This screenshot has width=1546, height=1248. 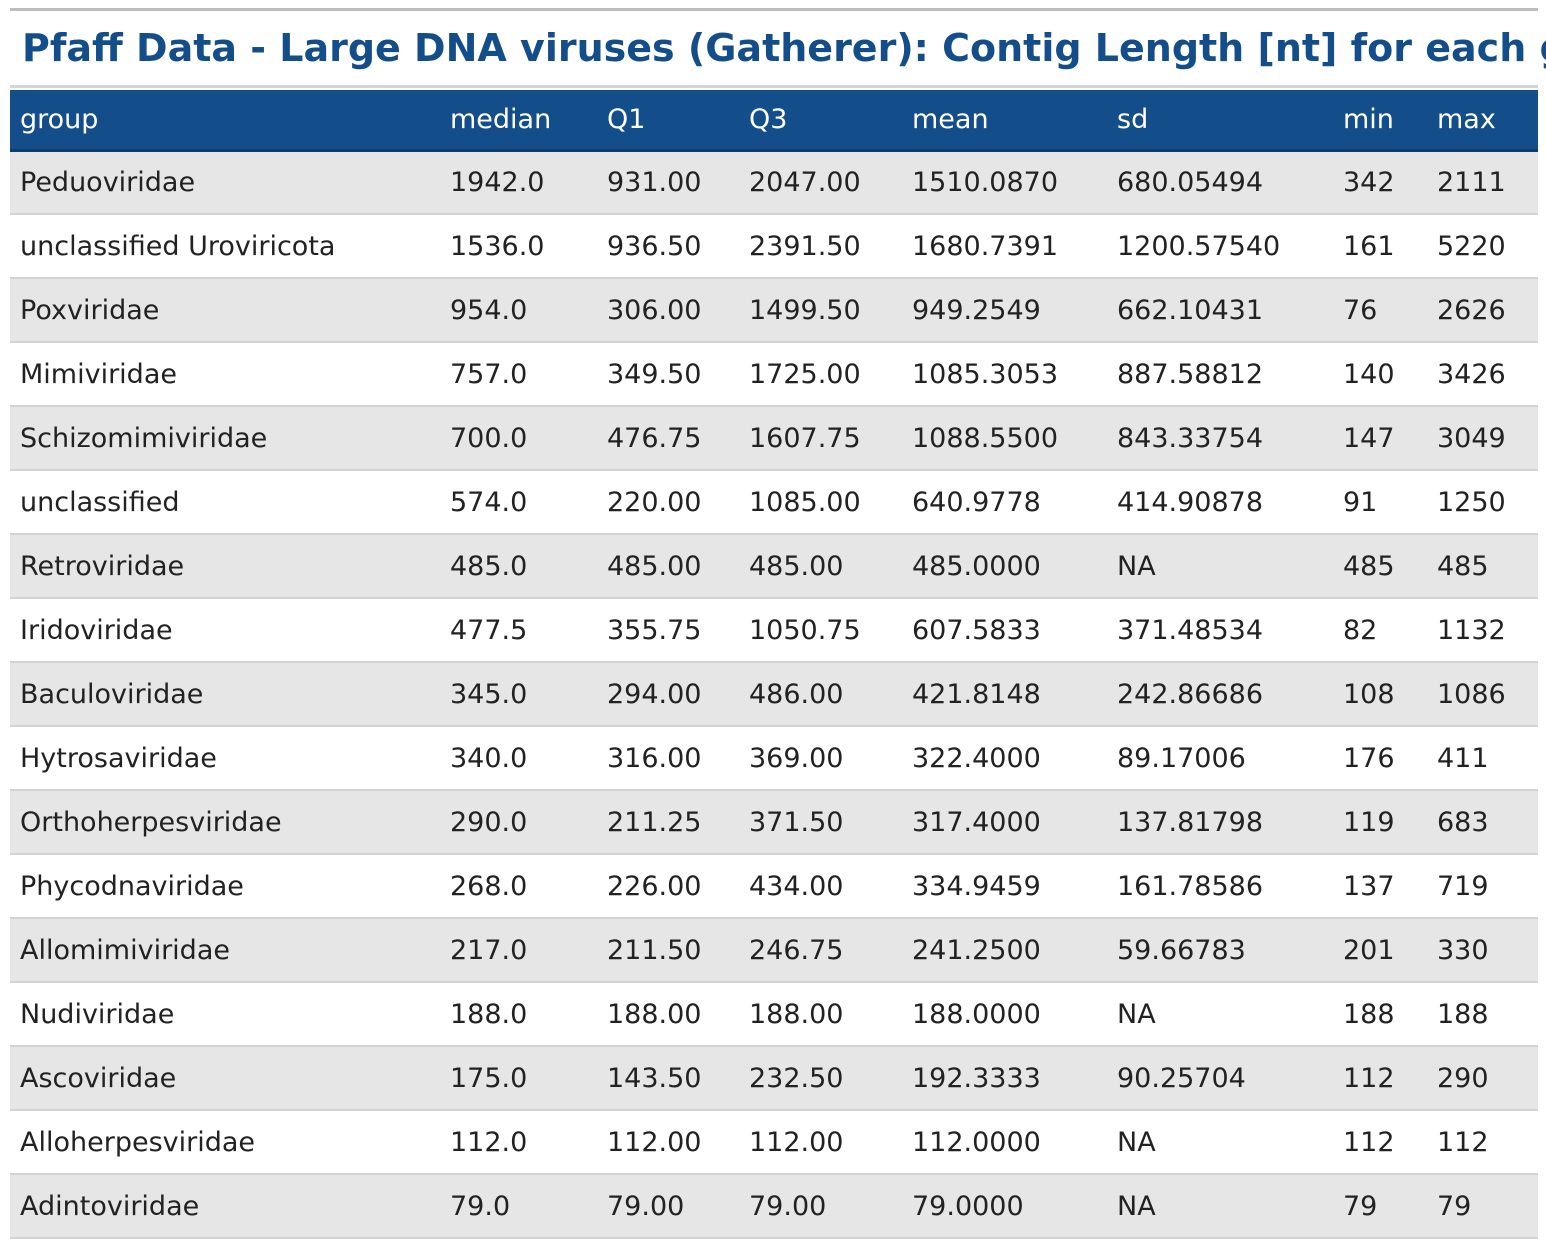 I want to click on cell-q3: 246.75, so click(x=820, y=950).